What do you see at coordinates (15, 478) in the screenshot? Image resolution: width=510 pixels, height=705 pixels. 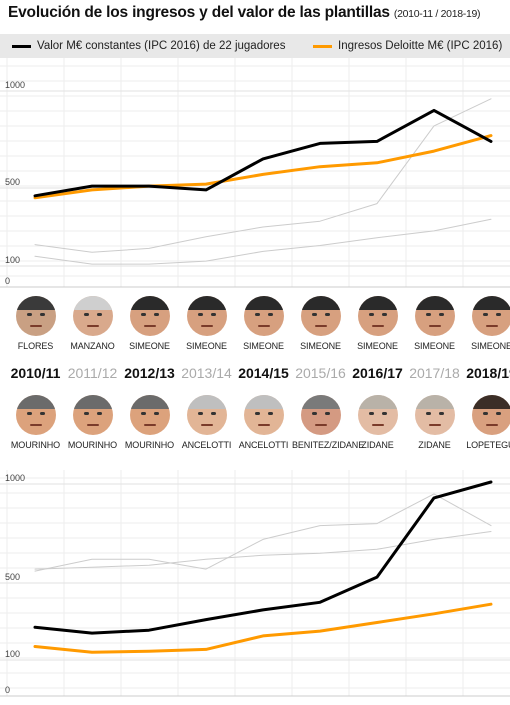 I see `bottom-chart-tick-label: 1000` at bounding box center [15, 478].